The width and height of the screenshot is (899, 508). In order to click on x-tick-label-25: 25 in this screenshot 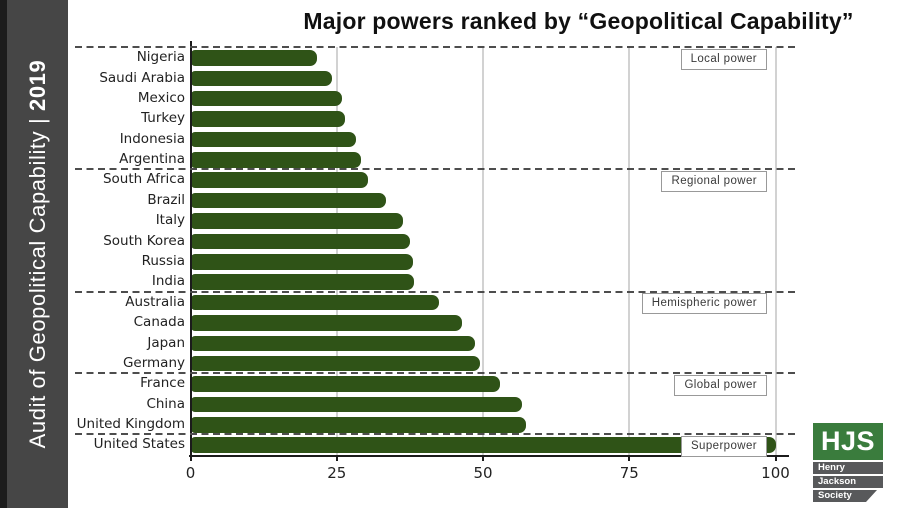, I will do `click(337, 473)`.